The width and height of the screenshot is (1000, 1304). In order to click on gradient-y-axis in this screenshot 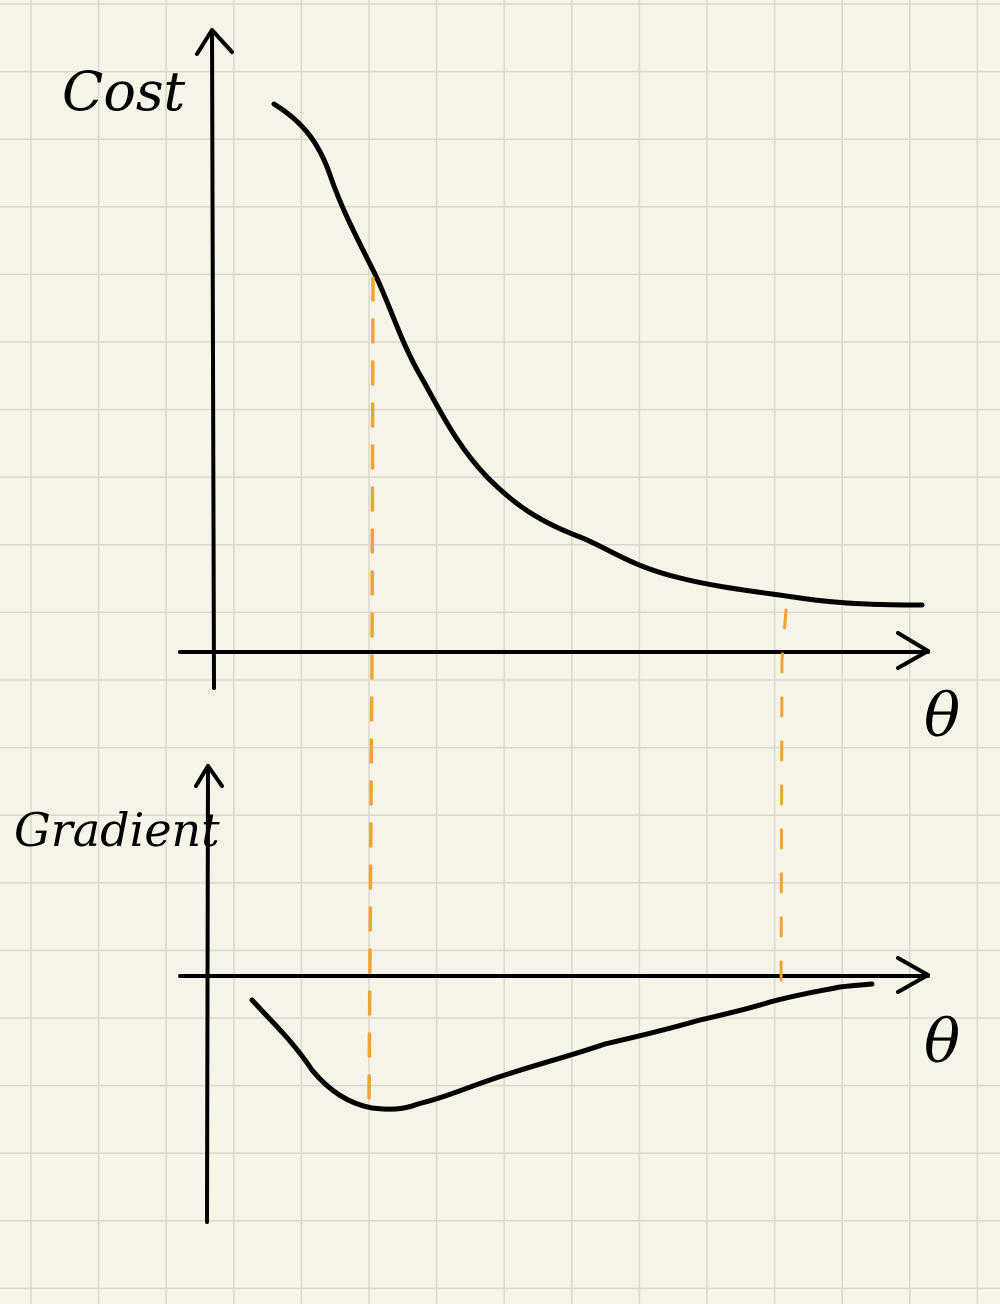, I will do `click(207, 994)`.